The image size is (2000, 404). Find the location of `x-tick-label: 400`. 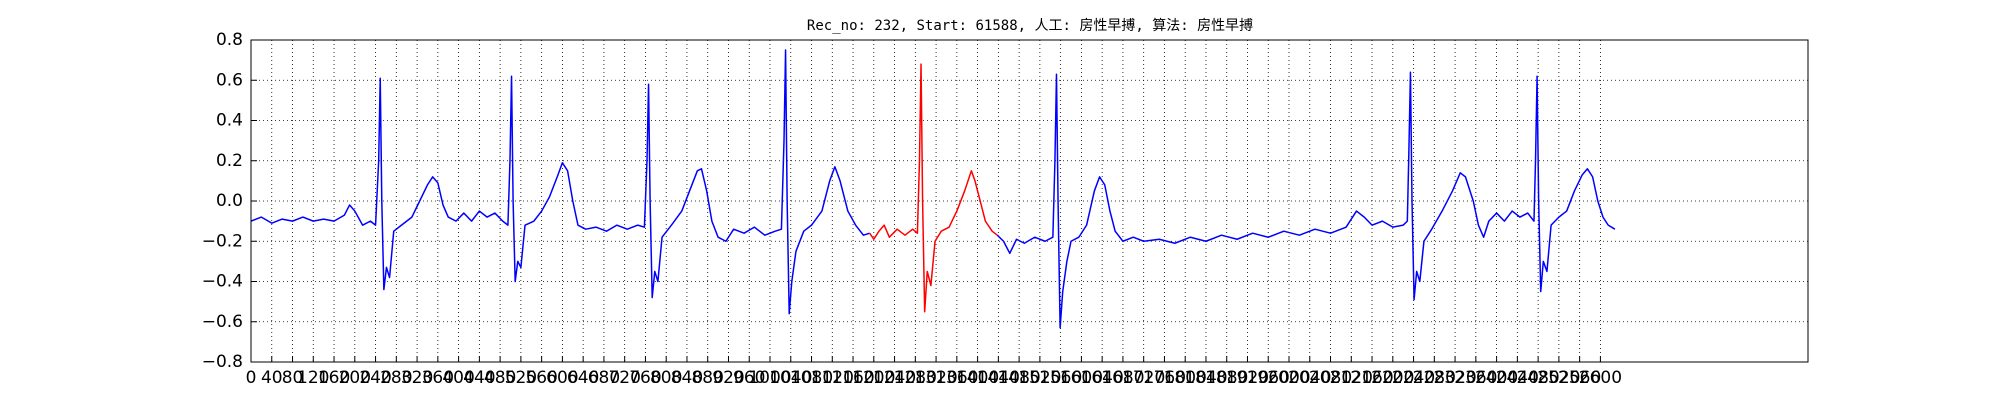

x-tick-label: 400 is located at coordinates (458, 378).